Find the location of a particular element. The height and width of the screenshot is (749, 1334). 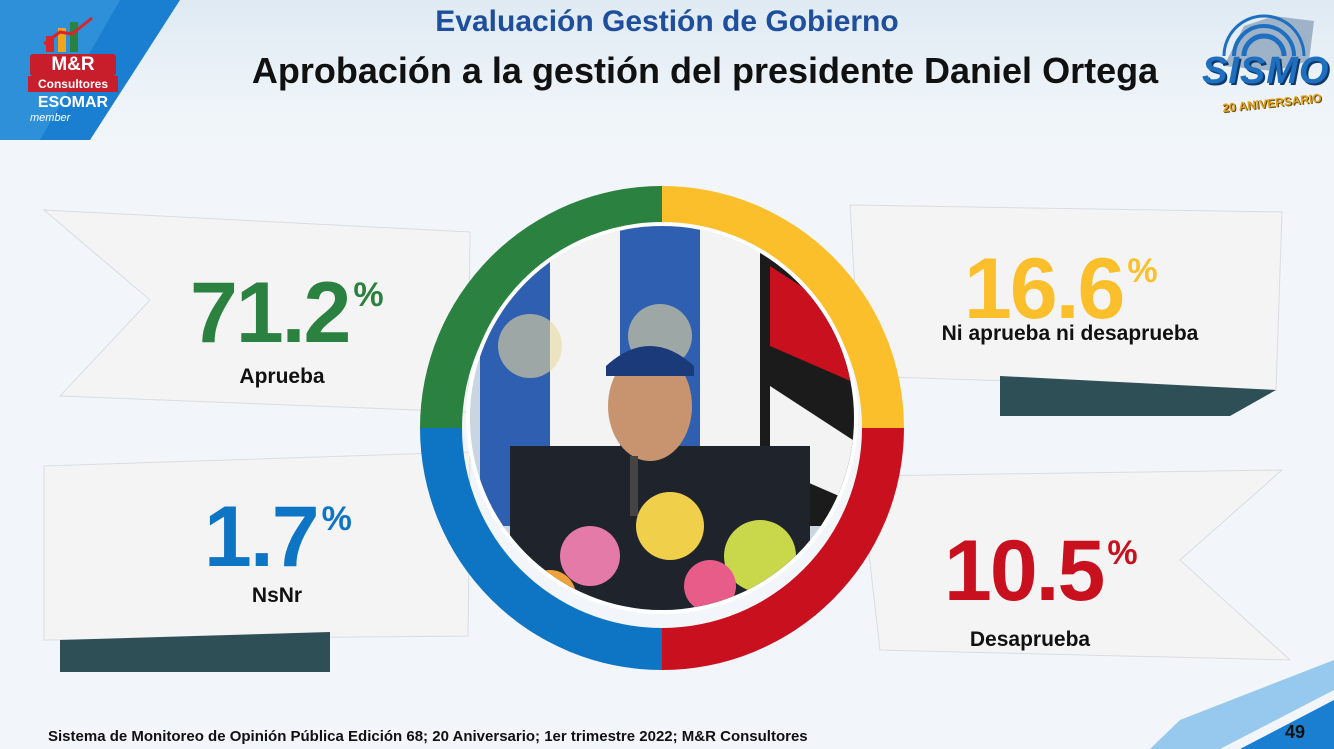

value-aprueba-number: 71.2 is located at coordinates (270, 313).